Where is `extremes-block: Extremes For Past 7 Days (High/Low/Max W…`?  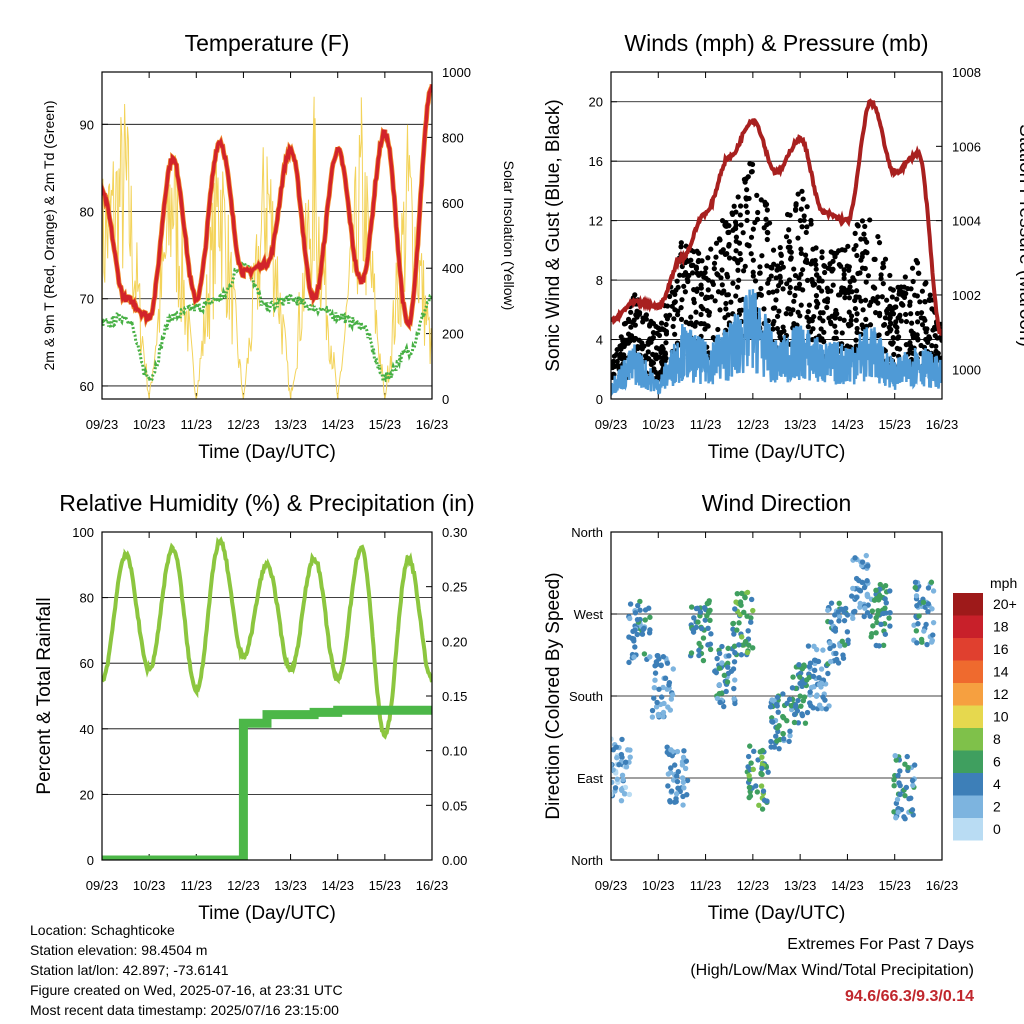
extremes-block: Extremes For Past 7 Days (High/Low/Max W… is located at coordinates (832, 971).